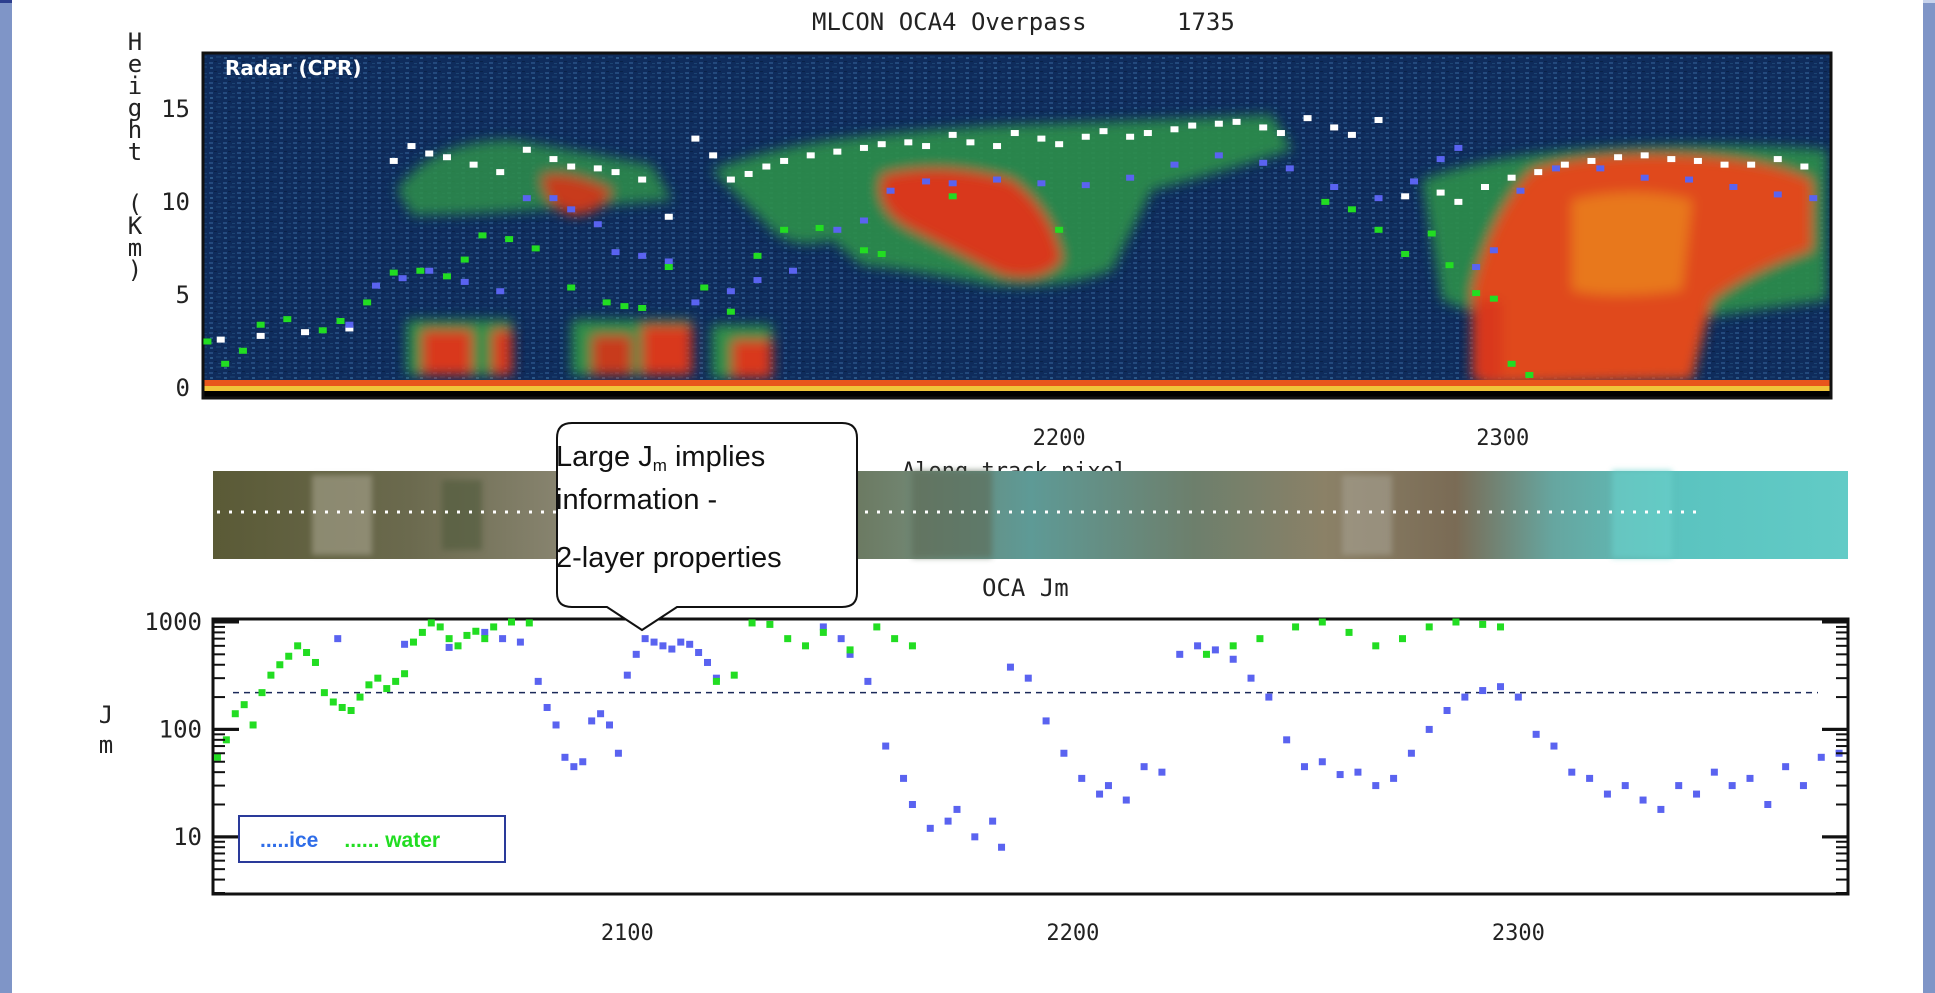  Describe the element at coordinates (637, 500) in the screenshot. I see `callout-line-2: information -` at that location.